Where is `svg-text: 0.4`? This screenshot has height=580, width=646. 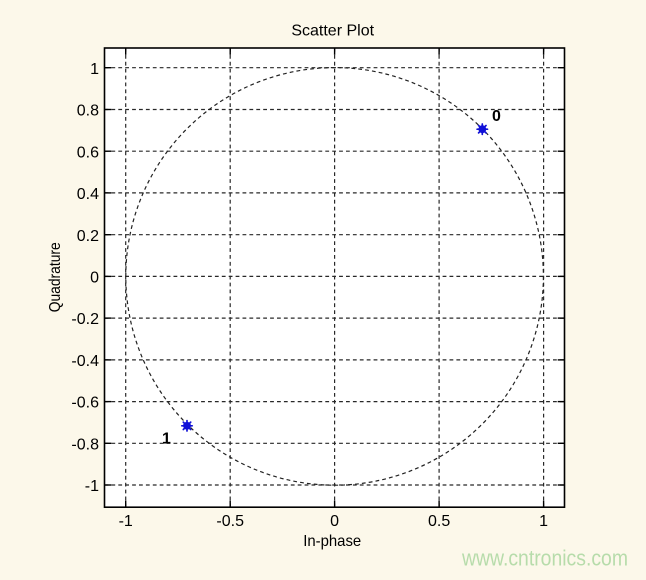
svg-text: 0.4 is located at coordinates (88, 194).